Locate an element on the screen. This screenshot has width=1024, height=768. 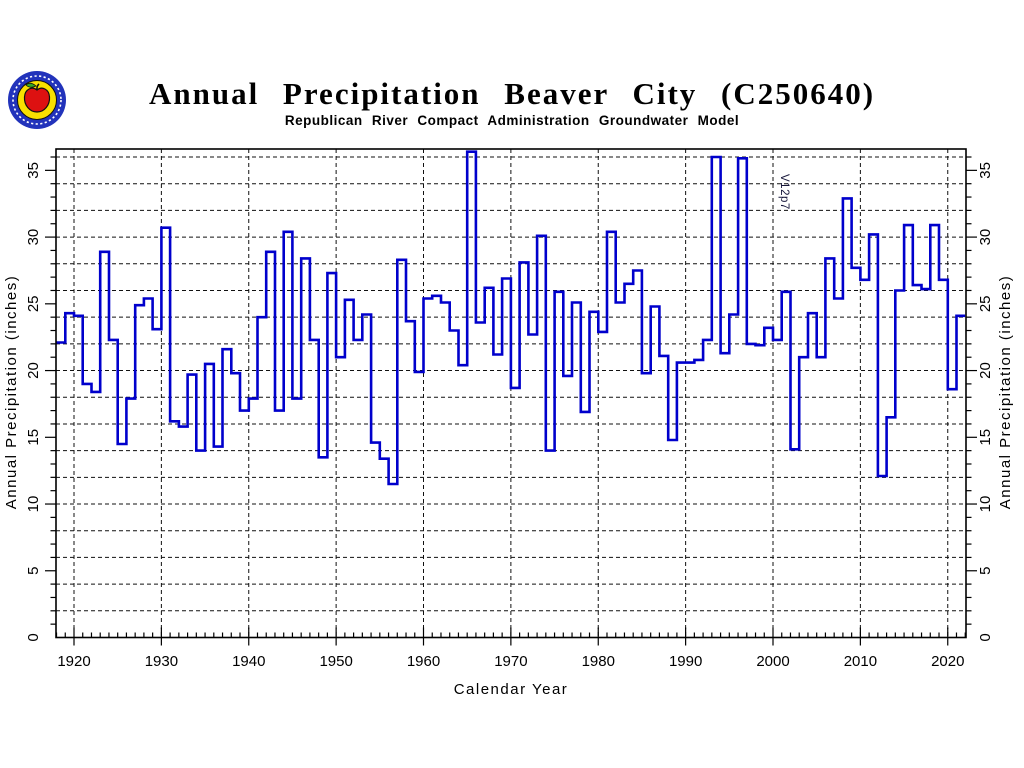
y-tick-label-left: 35 is located at coordinates (33, 170).